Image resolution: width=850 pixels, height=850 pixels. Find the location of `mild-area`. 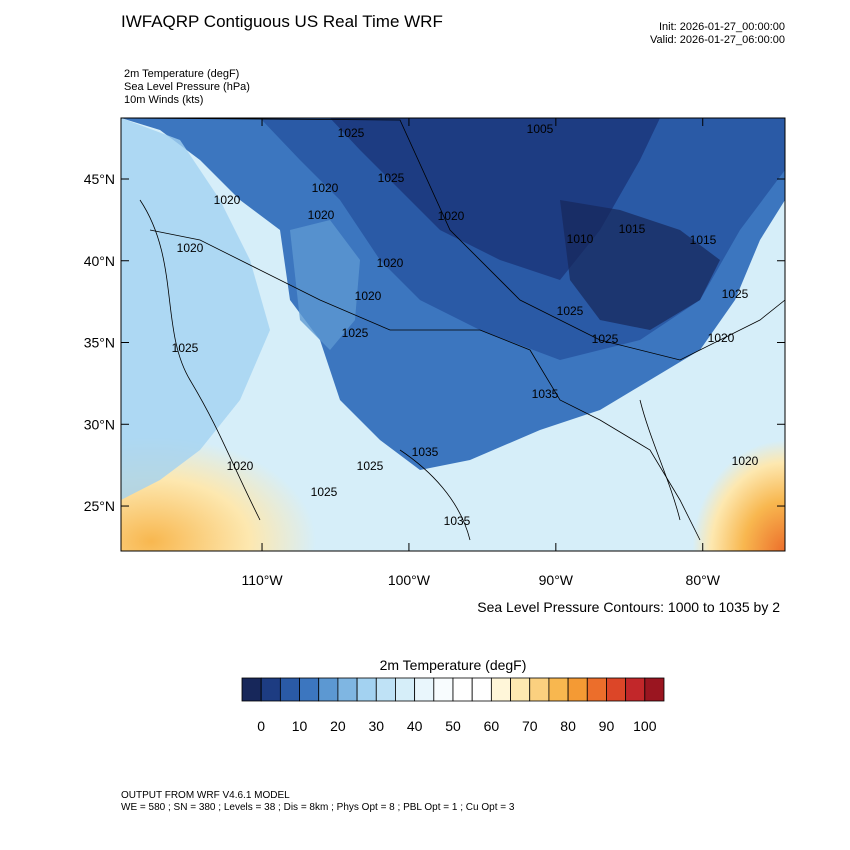

mild-area is located at coordinates (195, 309).